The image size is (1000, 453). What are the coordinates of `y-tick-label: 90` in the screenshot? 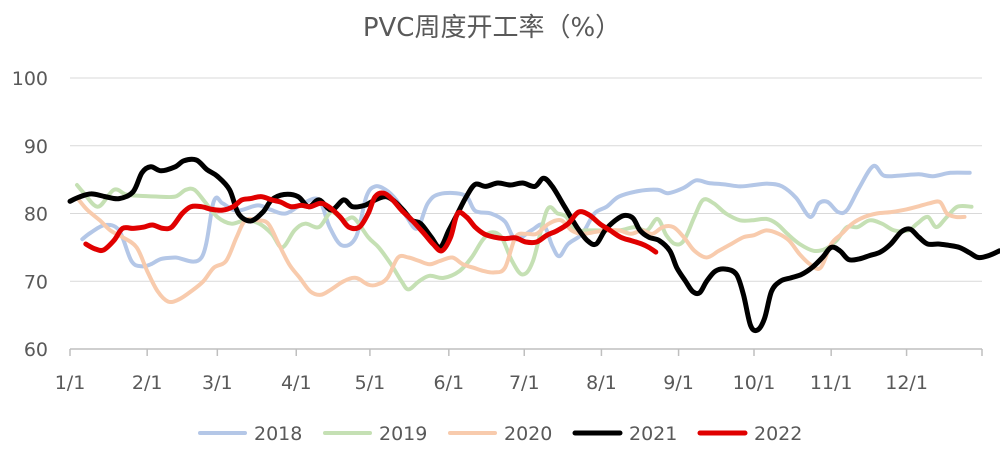 It's located at (36, 147).